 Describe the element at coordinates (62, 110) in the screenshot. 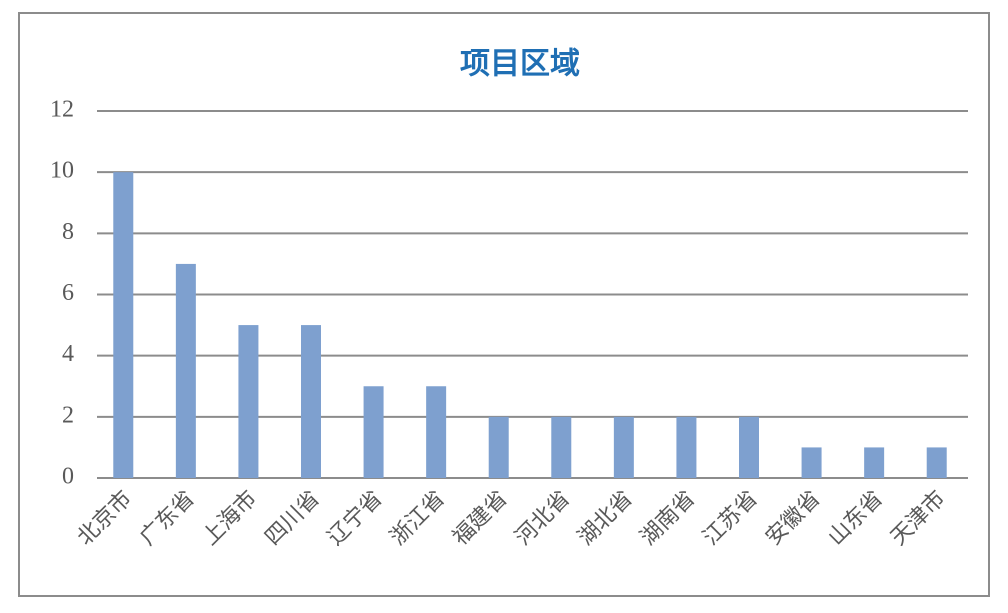

I see `y-tick-label: 12` at that location.